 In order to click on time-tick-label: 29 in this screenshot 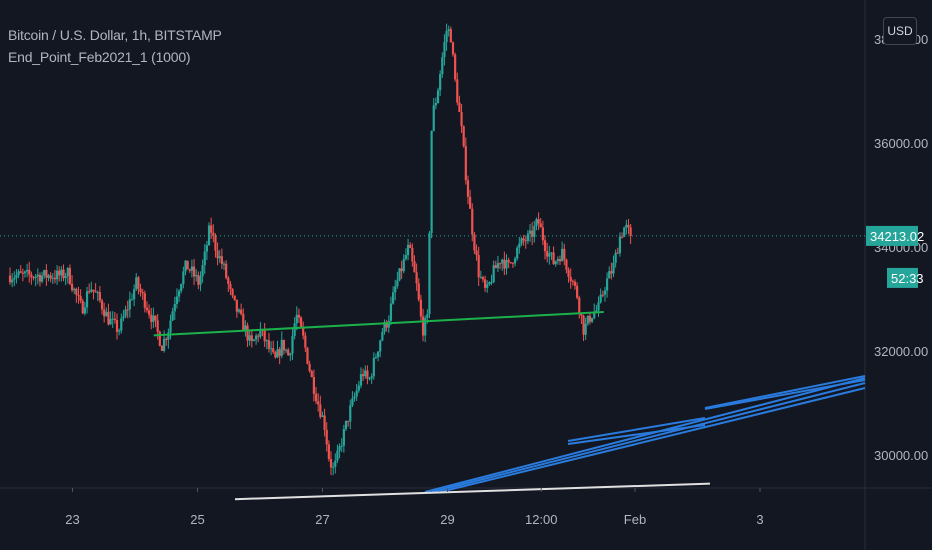, I will do `click(447, 519)`.